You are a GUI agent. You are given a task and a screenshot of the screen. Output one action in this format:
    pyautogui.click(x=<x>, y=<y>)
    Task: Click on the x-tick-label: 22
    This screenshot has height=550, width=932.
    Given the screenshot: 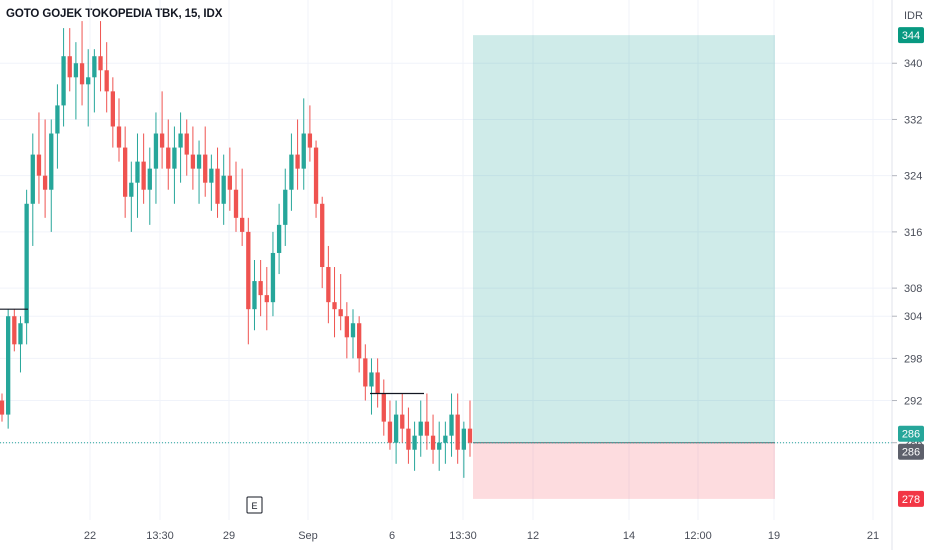 What is the action you would take?
    pyautogui.click(x=90, y=536)
    